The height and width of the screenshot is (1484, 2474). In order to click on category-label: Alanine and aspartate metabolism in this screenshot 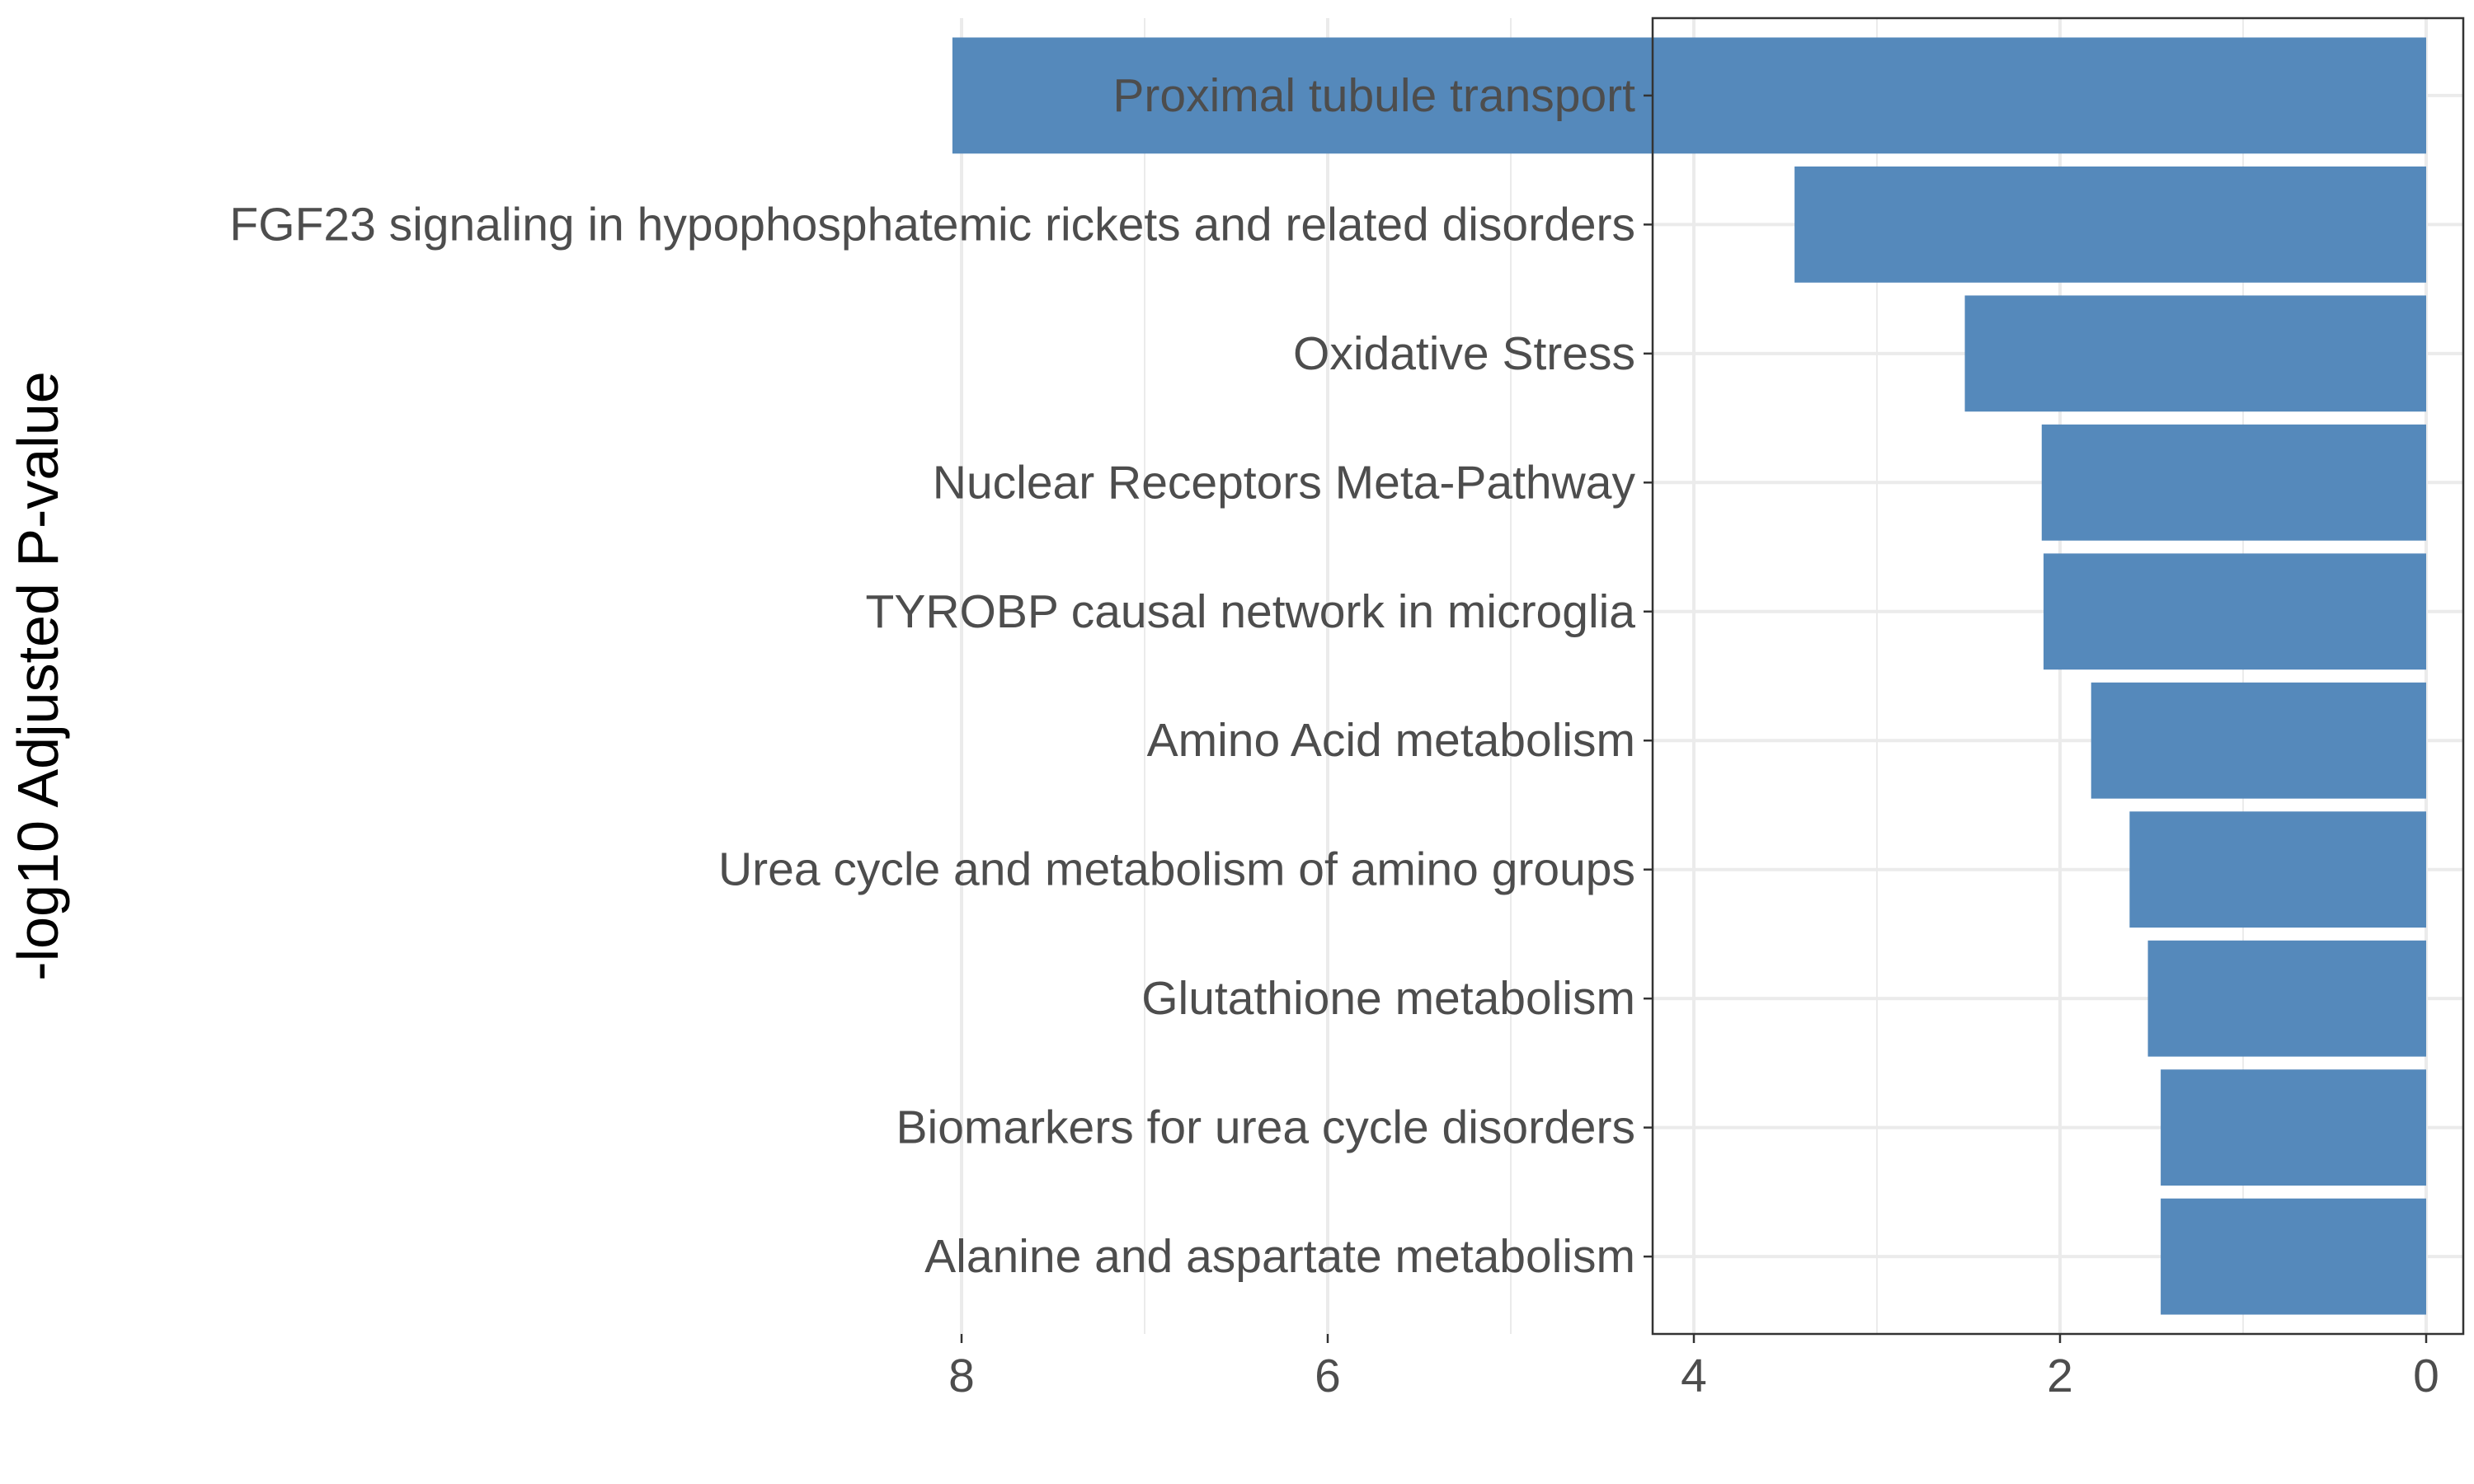, I will do `click(1279, 1256)`.